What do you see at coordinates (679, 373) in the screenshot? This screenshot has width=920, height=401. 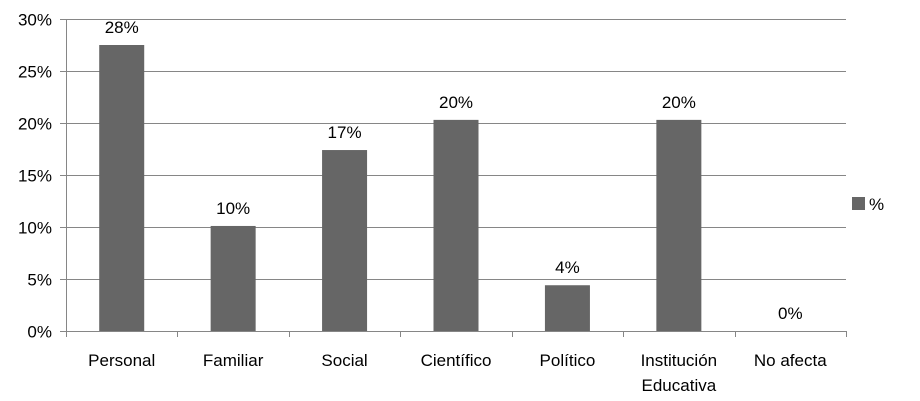 I see `x-category-label: Institución Educativa` at bounding box center [679, 373].